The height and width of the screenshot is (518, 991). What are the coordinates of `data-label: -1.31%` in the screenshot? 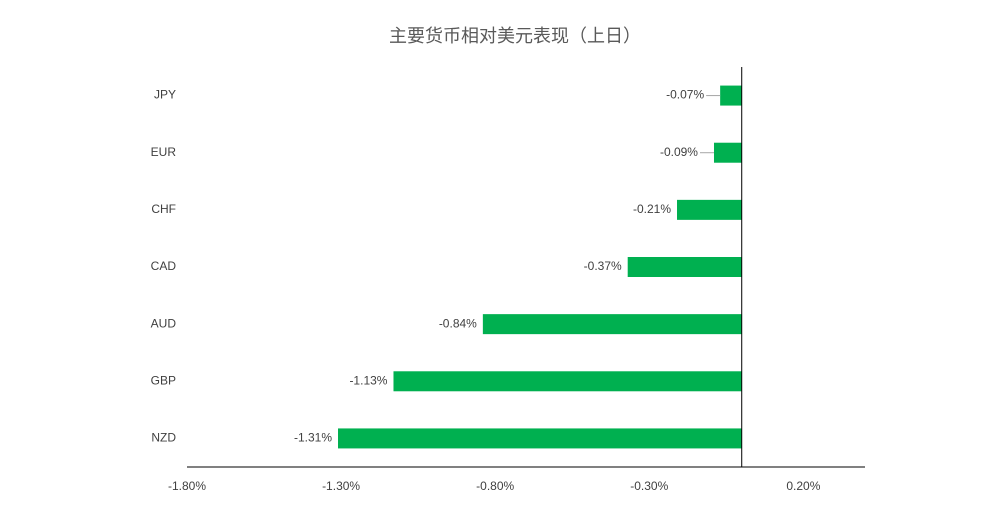 It's located at (313, 438).